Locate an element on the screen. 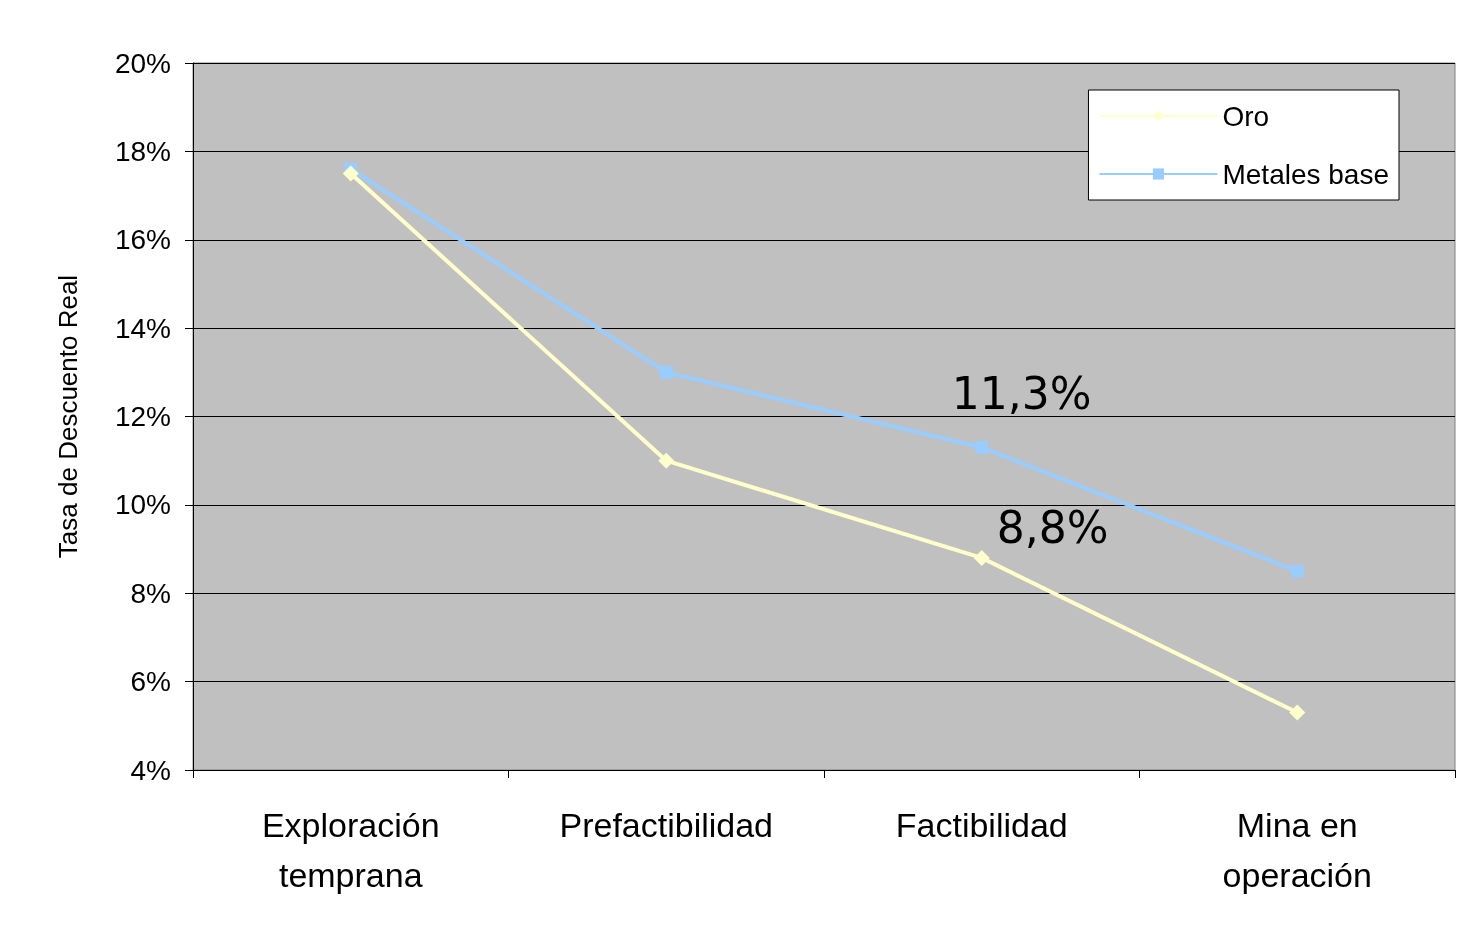 Image resolution: width=1479 pixels, height=932 pixels. y-tick-label: 20% is located at coordinates (142, 63).